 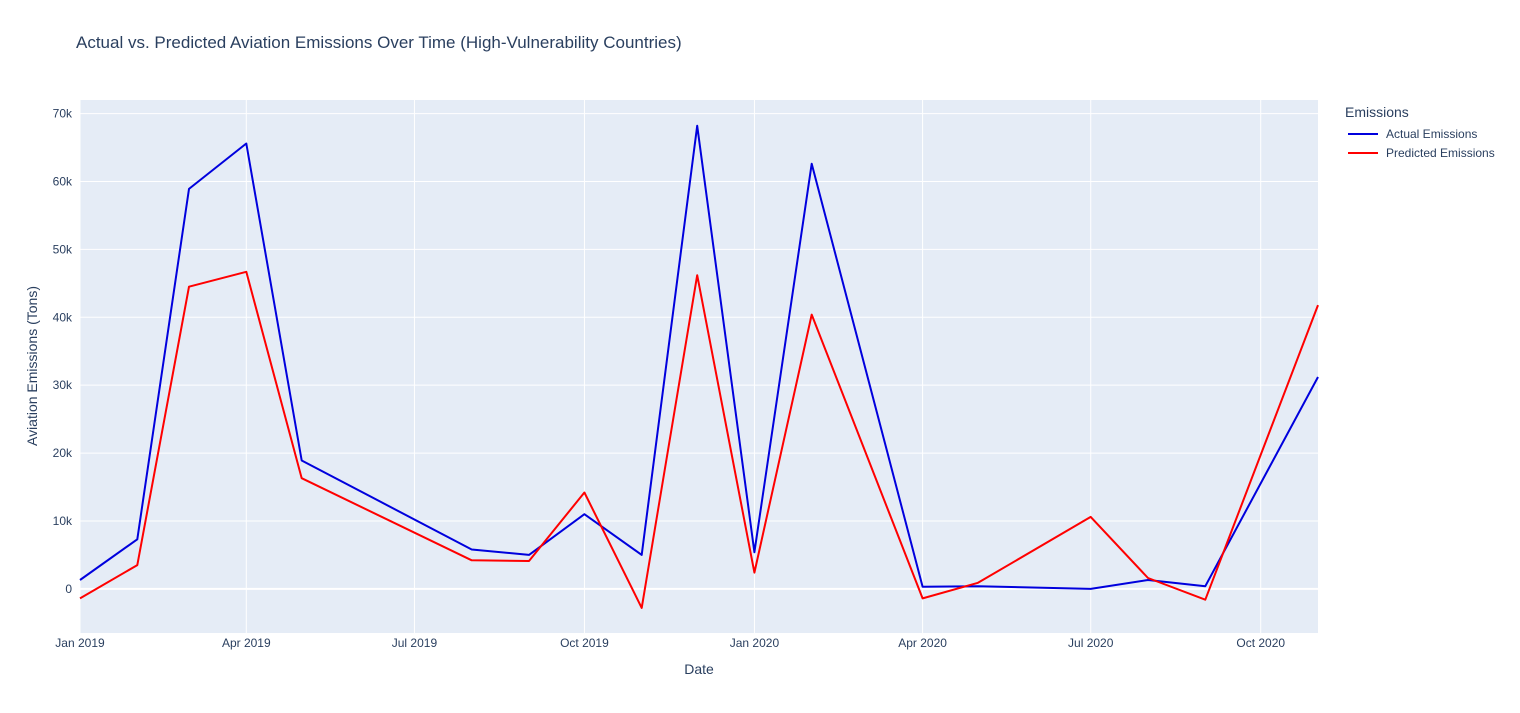 I want to click on legend-item-predicted: Predicted Emissions, so click(x=1420, y=152).